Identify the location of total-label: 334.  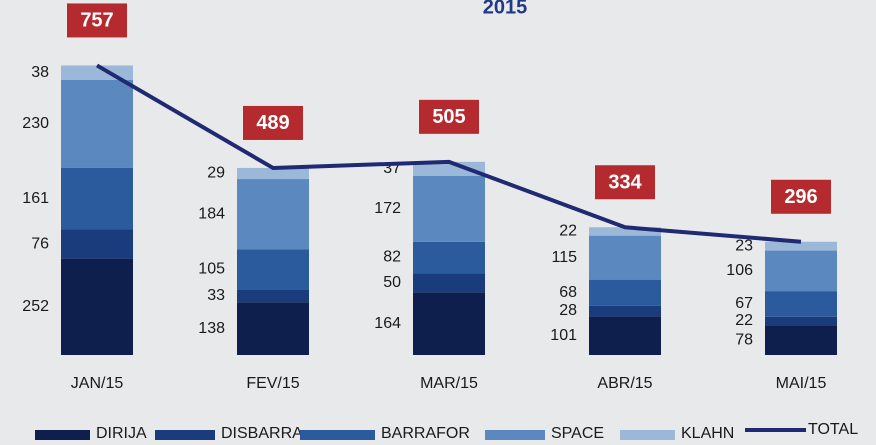
(625, 183).